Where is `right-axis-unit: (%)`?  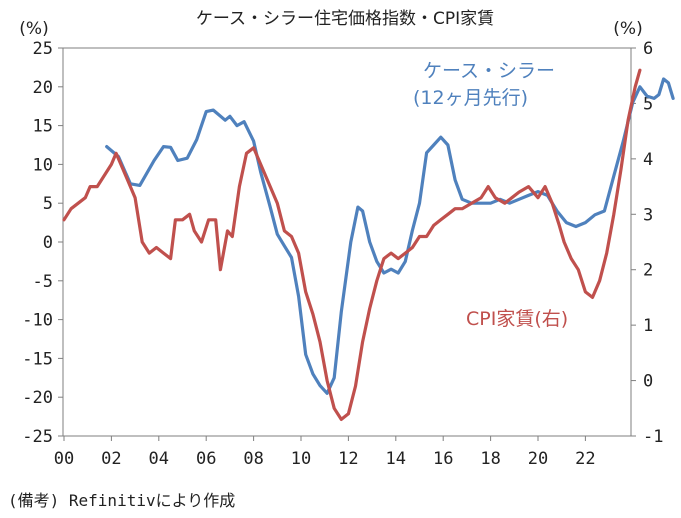 right-axis-unit: (%) is located at coordinates (627, 29).